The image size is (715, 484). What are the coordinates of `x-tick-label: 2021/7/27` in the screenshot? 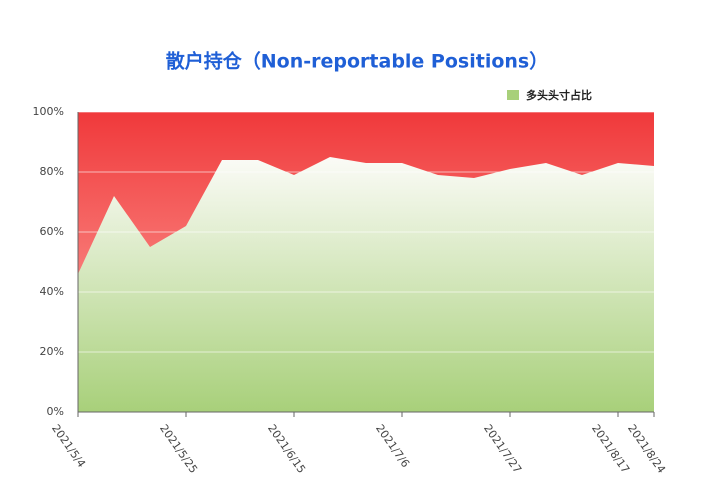 It's located at (502, 449).